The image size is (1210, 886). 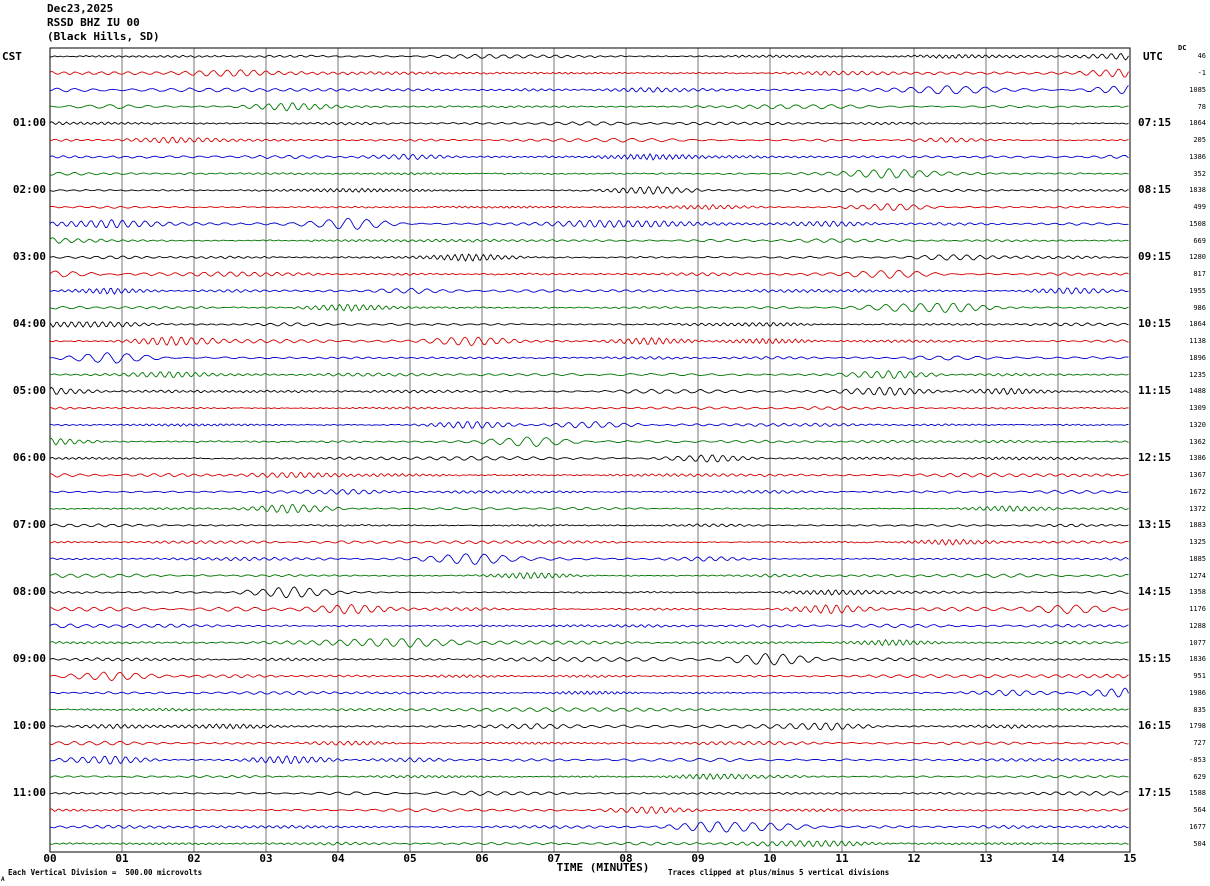 What do you see at coordinates (1197, 391) in the screenshot?
I see `dc-offset-value: 1488` at bounding box center [1197, 391].